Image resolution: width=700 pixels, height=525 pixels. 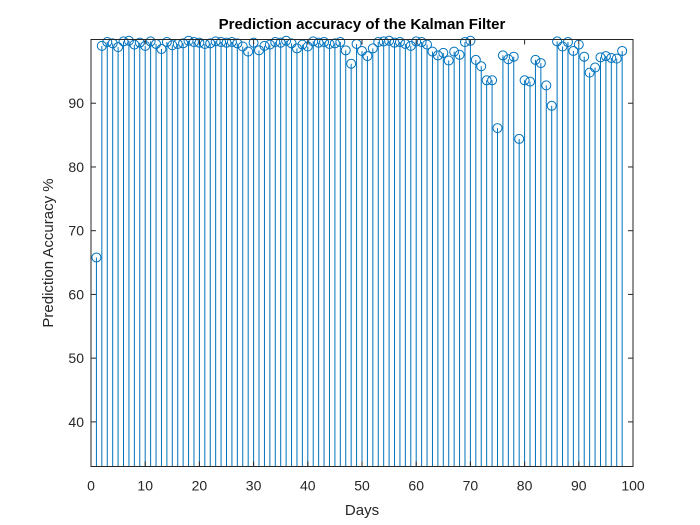 I want to click on x-tick-label: 50, so click(x=362, y=486).